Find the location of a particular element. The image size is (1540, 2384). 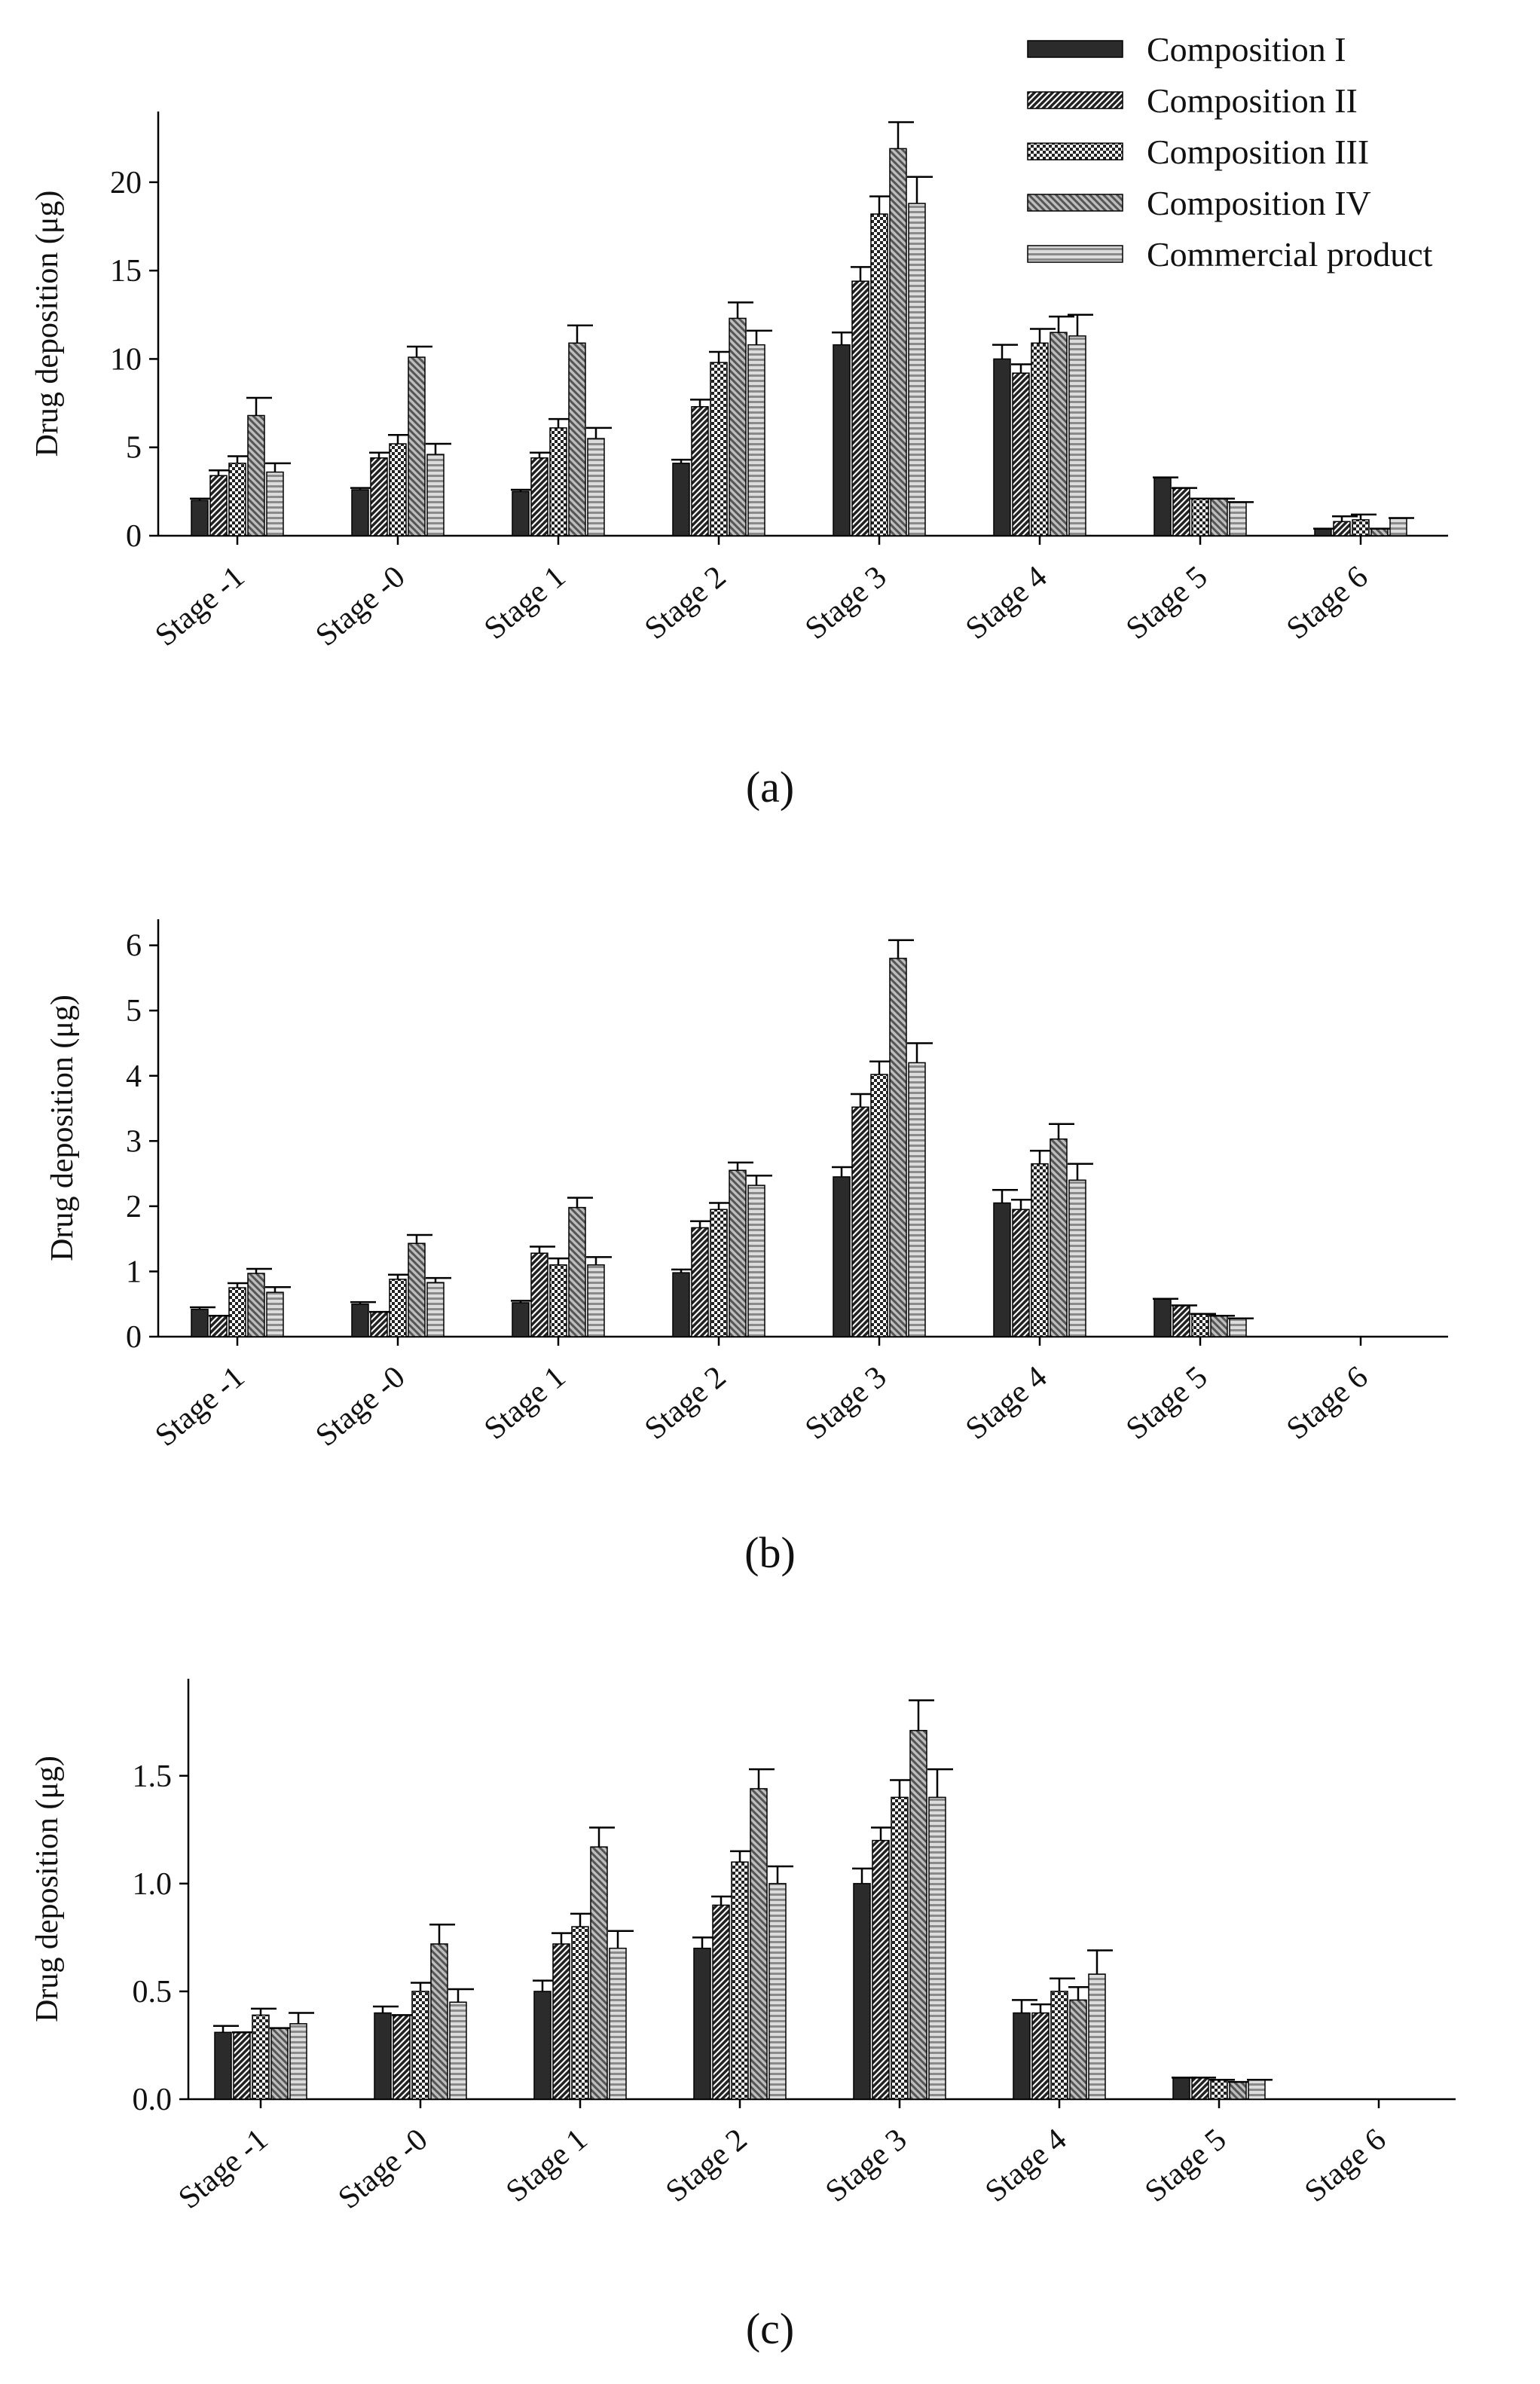

x-tick-label: Stage 5 is located at coordinates (1185, 2165).